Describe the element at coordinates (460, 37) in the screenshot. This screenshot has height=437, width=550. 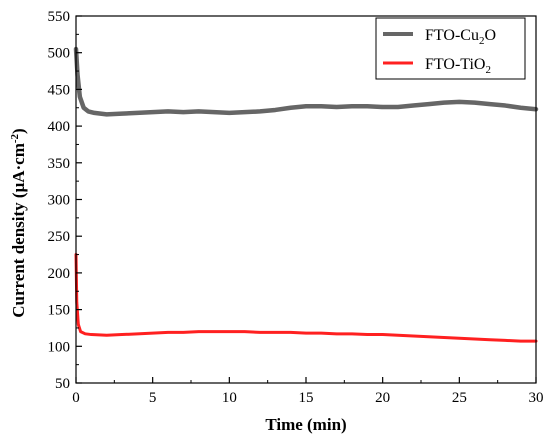
I see `legend-label-series-1: FTO-Cu2O` at that location.